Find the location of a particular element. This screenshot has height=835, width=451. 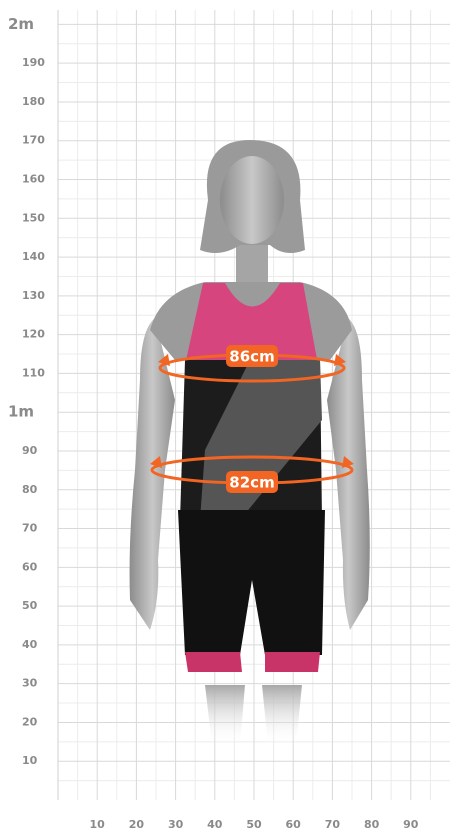

measure-label: 82cm is located at coordinates (251, 483).